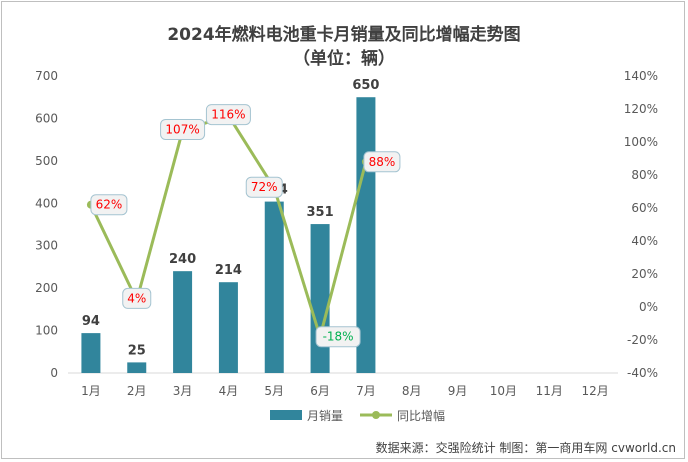 Image resolution: width=688 pixels, height=462 pixels. Describe the element at coordinates (526, 447) in the screenshot. I see `source-note: 数据来源：交强险统计 制图：第一商用车网 cvworld.cn` at that location.